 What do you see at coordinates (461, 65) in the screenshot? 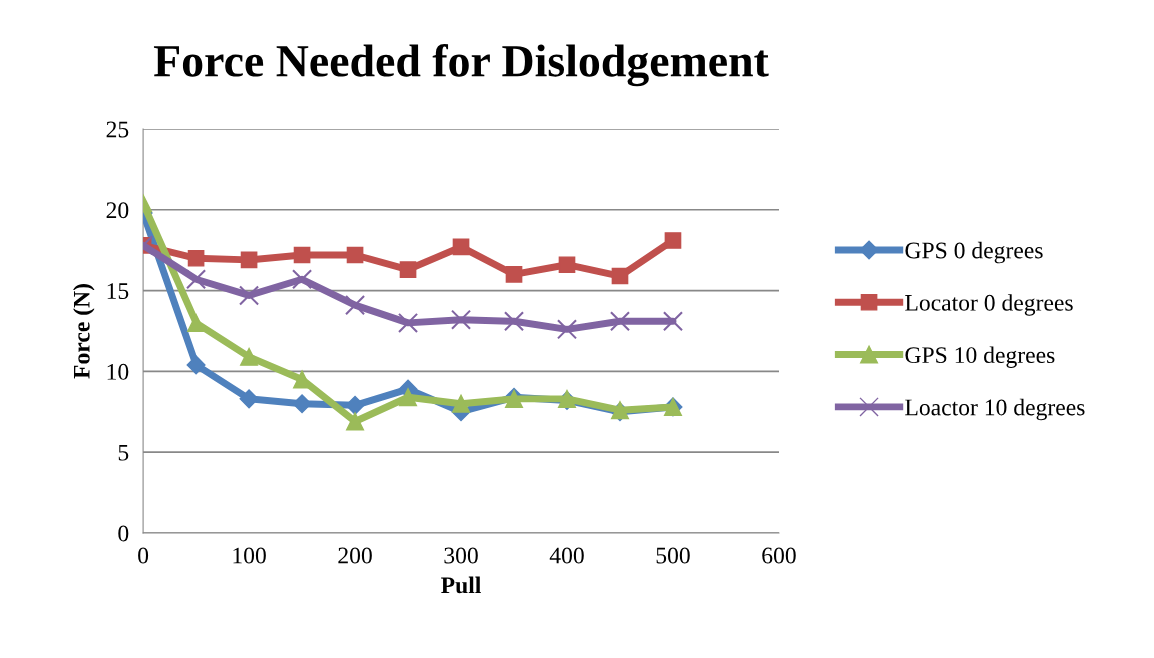
I see `chart-title: Force Needed for Dislodgement` at bounding box center [461, 65].